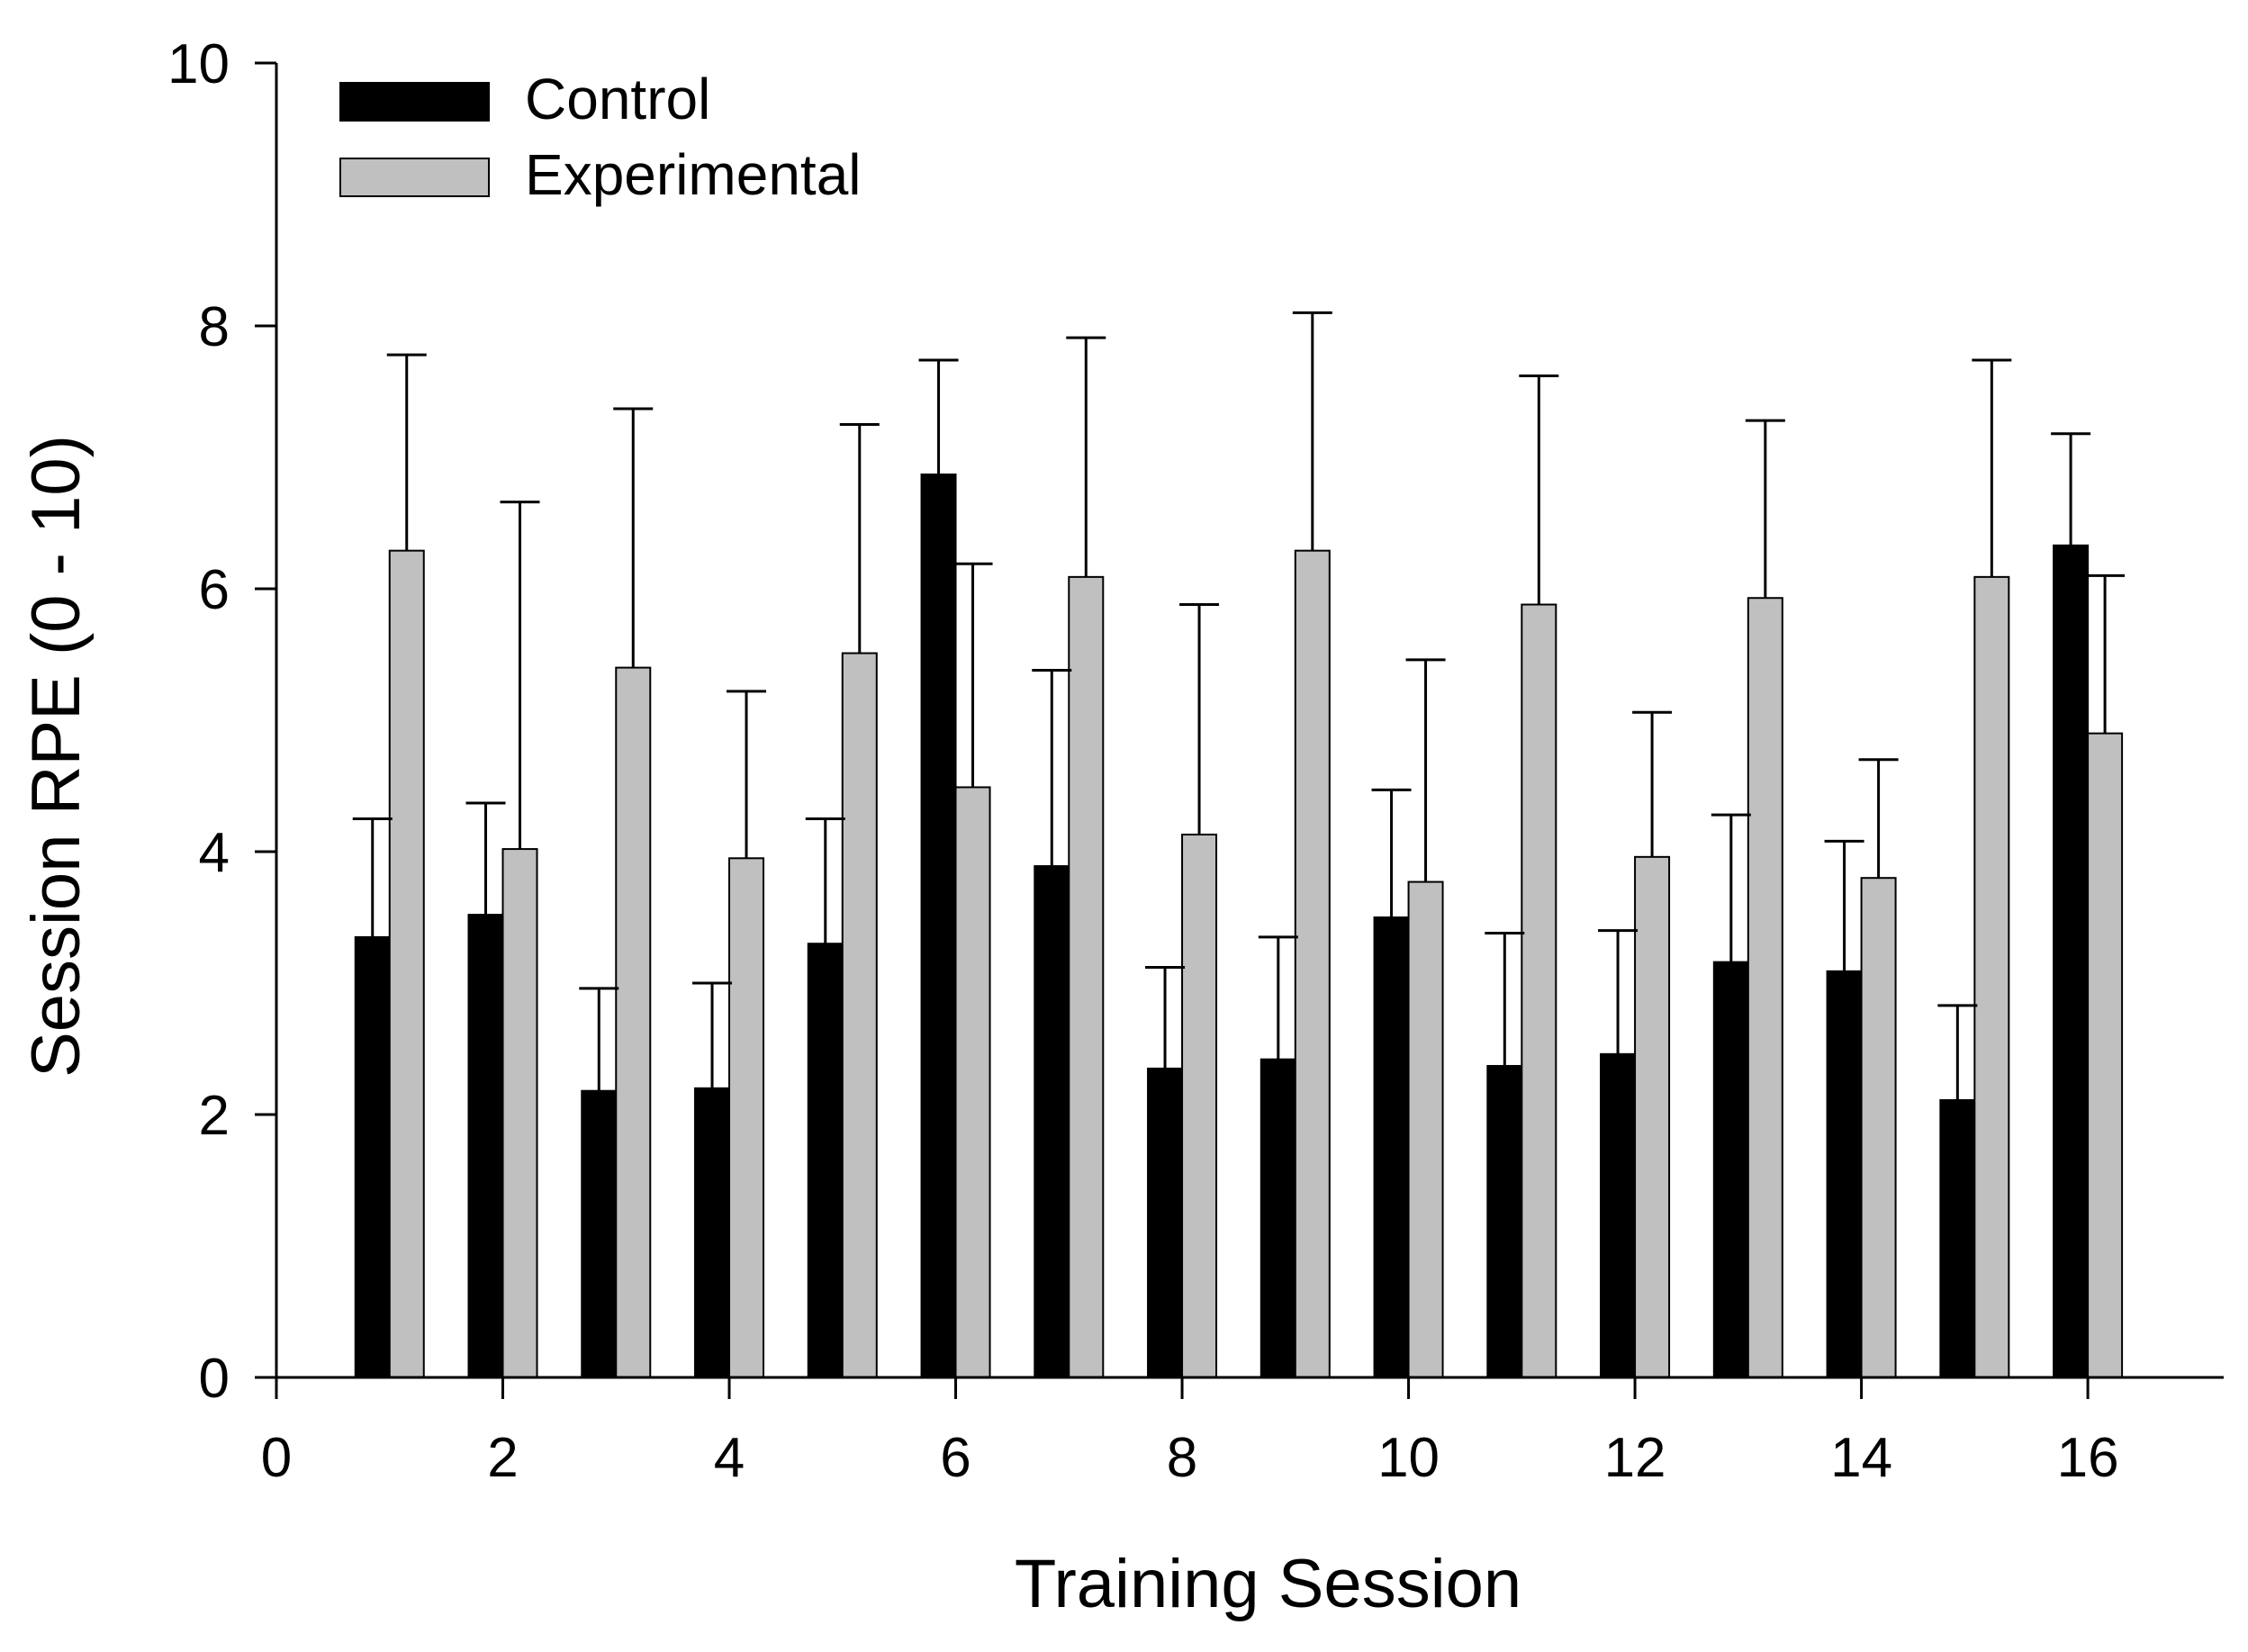  I want to click on y-axis-title: Session RPE (0 - 10), so click(57, 756).